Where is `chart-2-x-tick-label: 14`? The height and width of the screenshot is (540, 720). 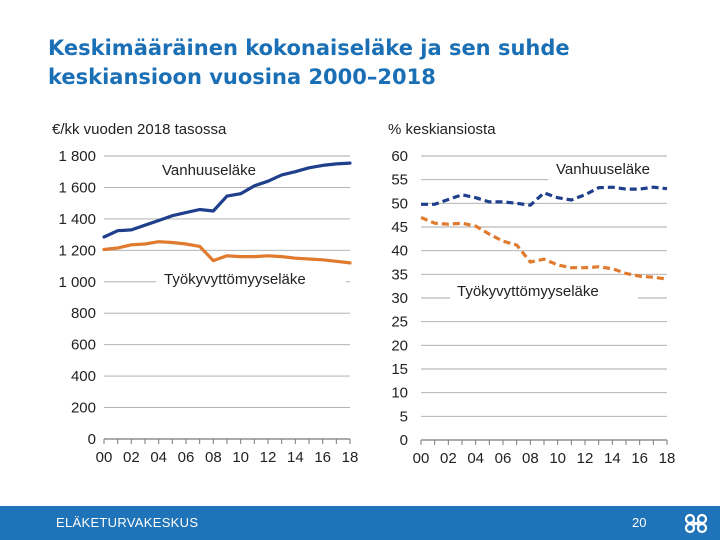
chart-2-x-tick-label: 14 is located at coordinates (612, 458).